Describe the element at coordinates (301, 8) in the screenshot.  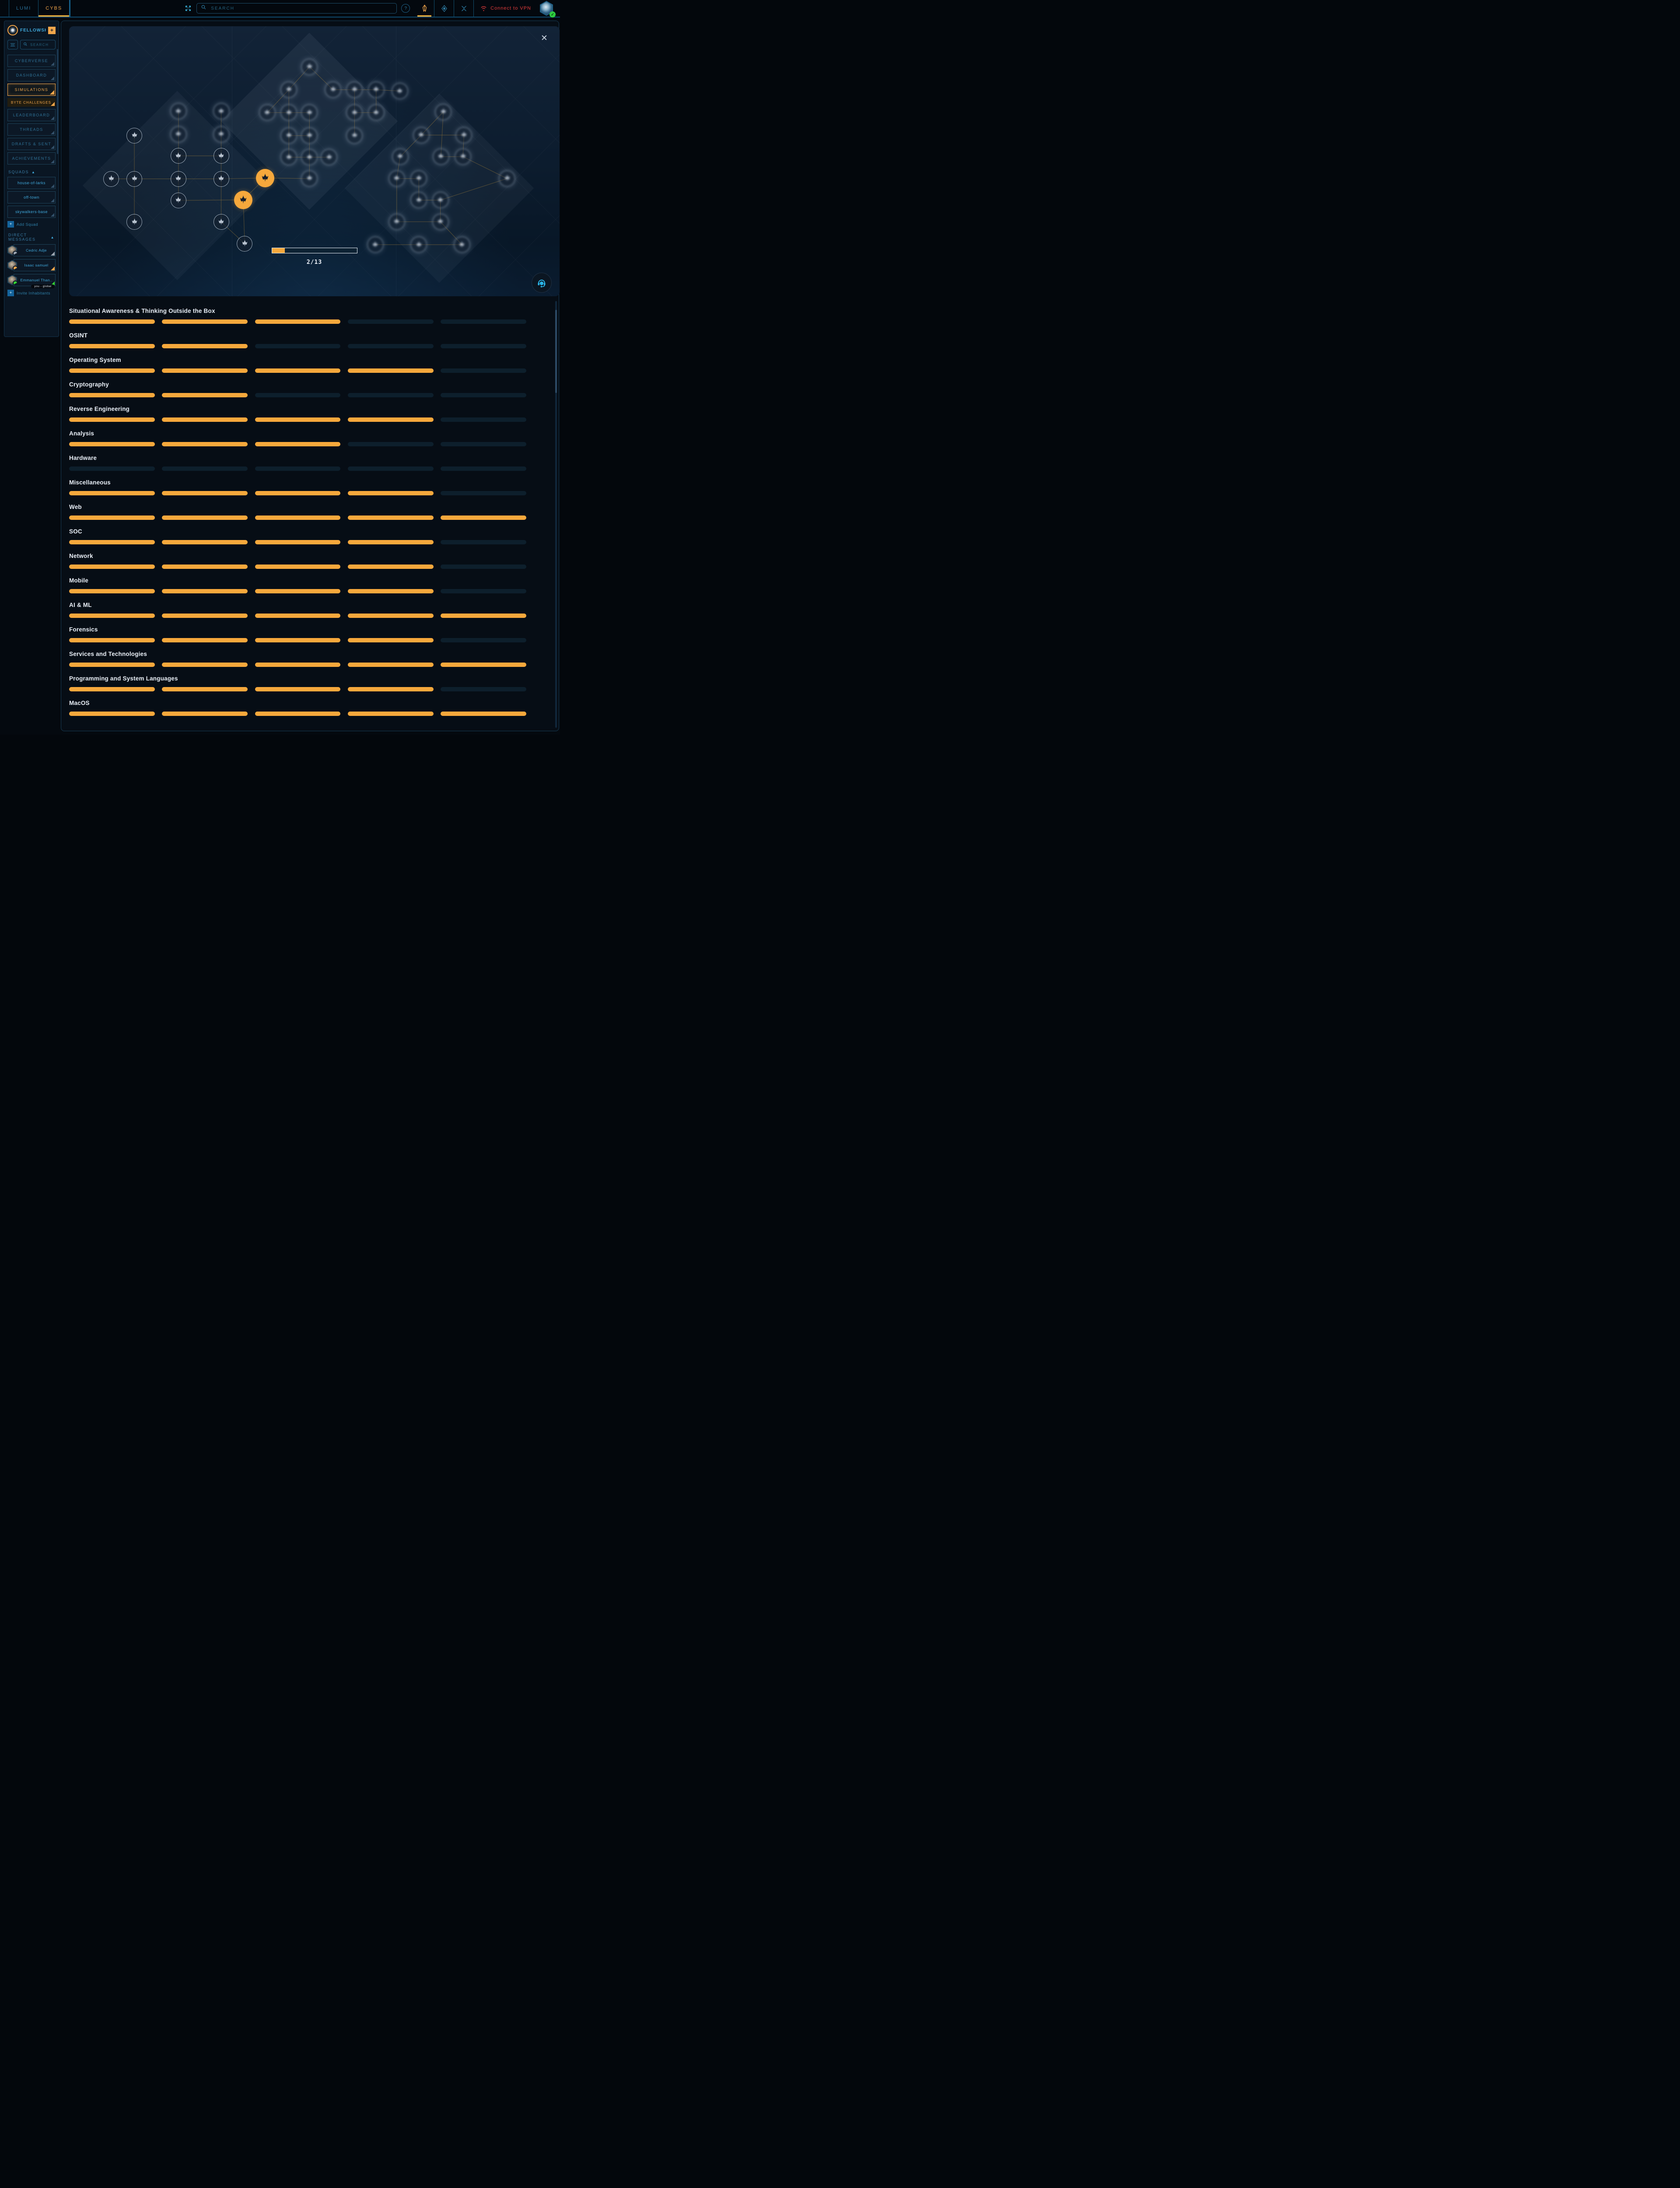
I see `search-input` at that location.